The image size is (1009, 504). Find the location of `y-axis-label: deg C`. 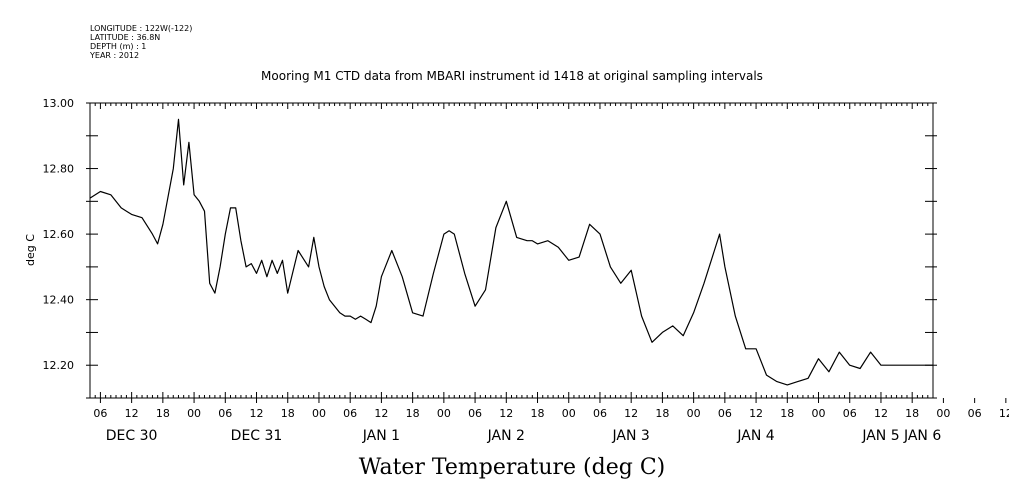

y-axis-label: deg C is located at coordinates (30, 250).